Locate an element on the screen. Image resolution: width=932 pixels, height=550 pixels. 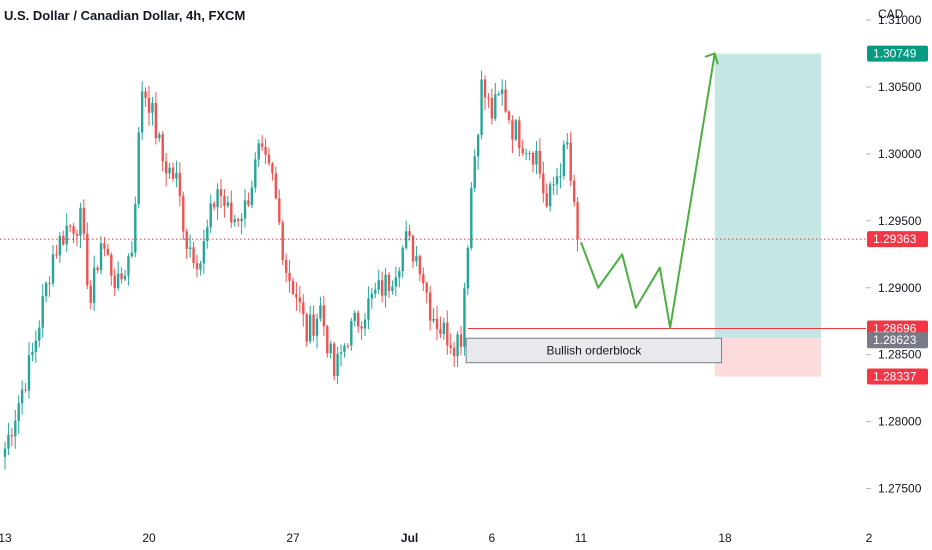
price-tick-label: 1.29000 is located at coordinates (900, 288).